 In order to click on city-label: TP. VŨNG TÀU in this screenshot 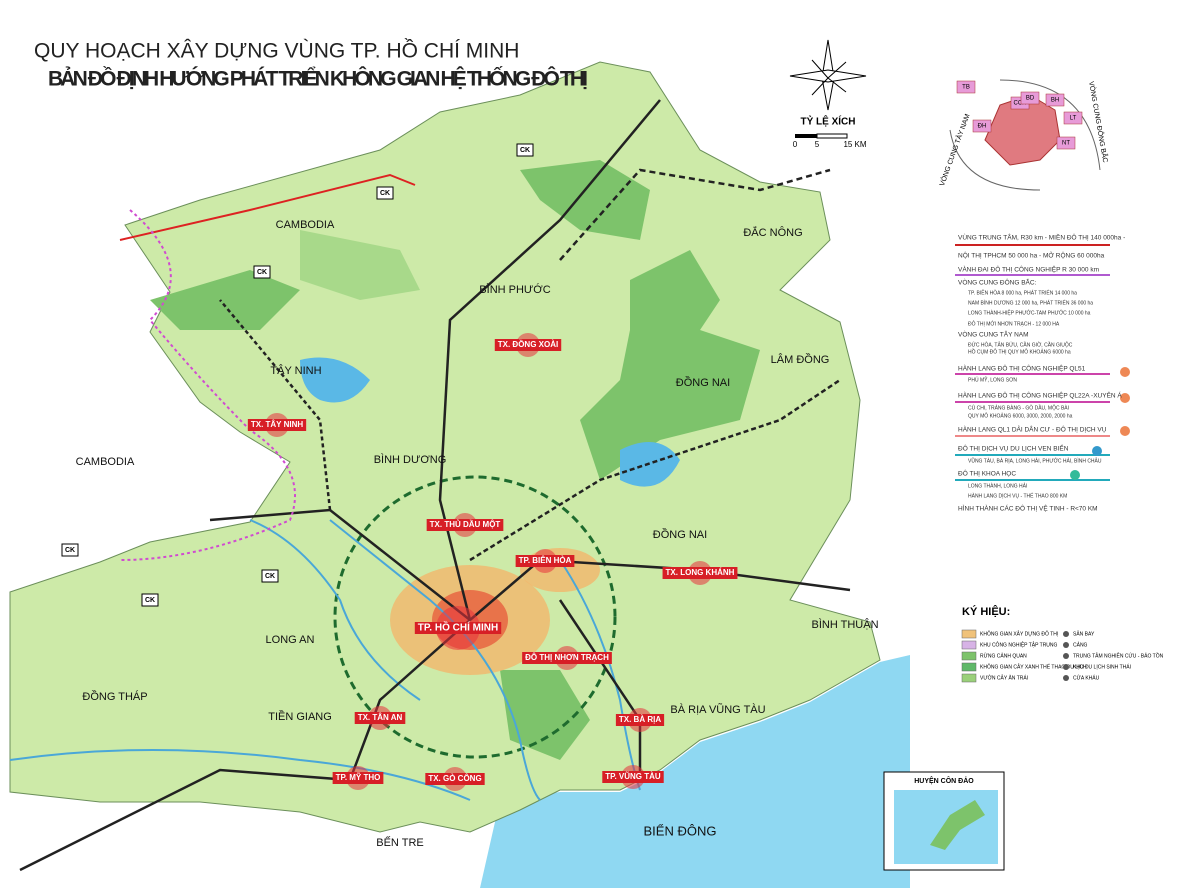, I will do `click(633, 776)`.